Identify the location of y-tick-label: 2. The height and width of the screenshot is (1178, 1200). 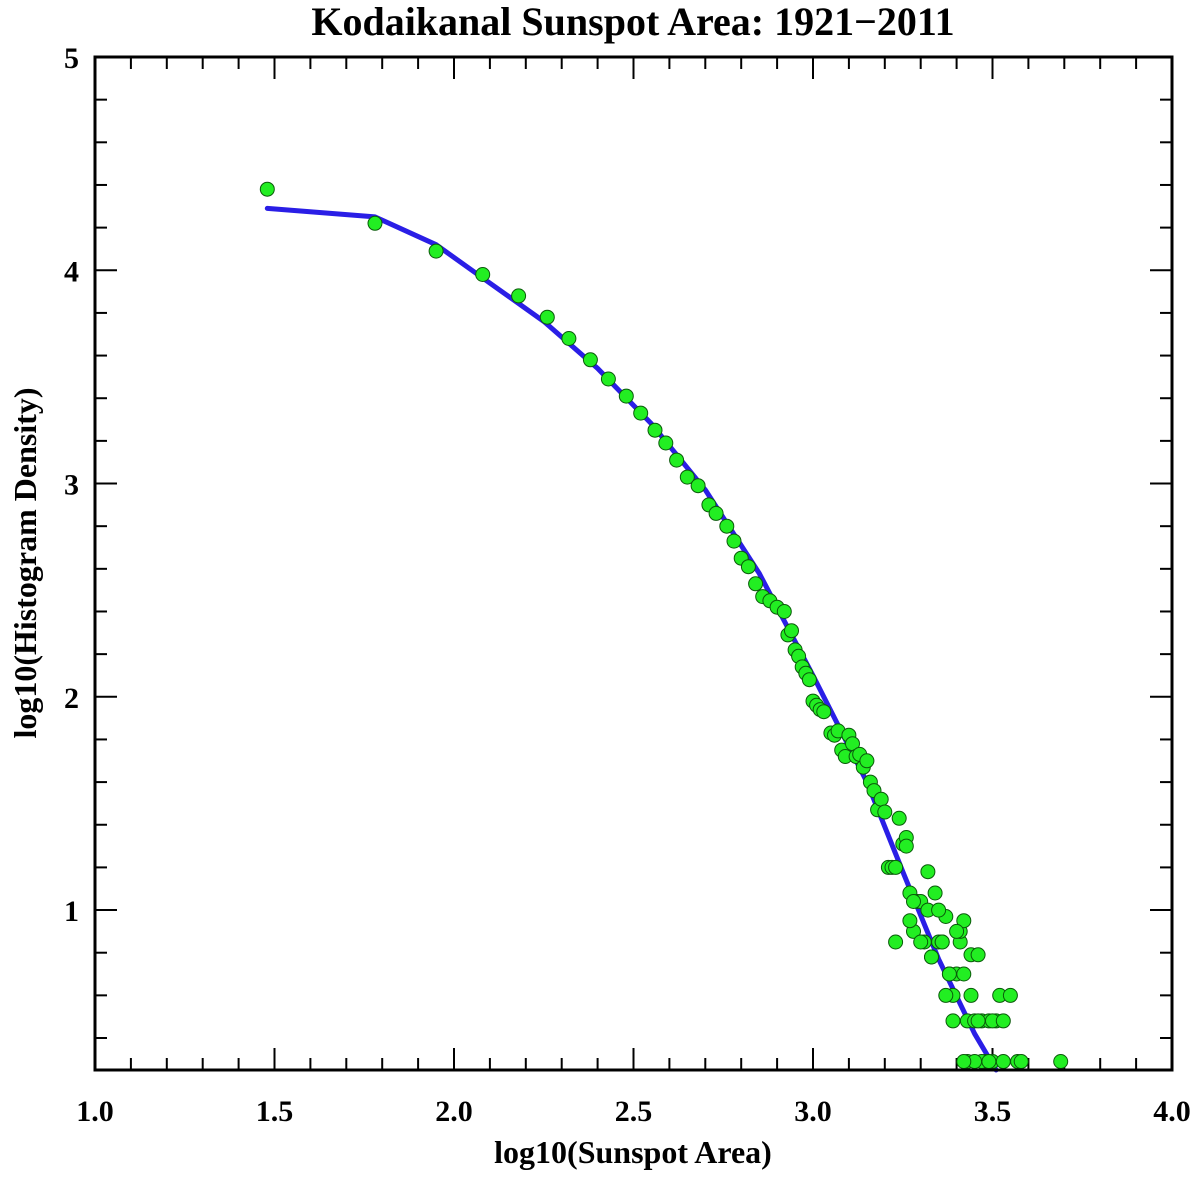
(71, 698).